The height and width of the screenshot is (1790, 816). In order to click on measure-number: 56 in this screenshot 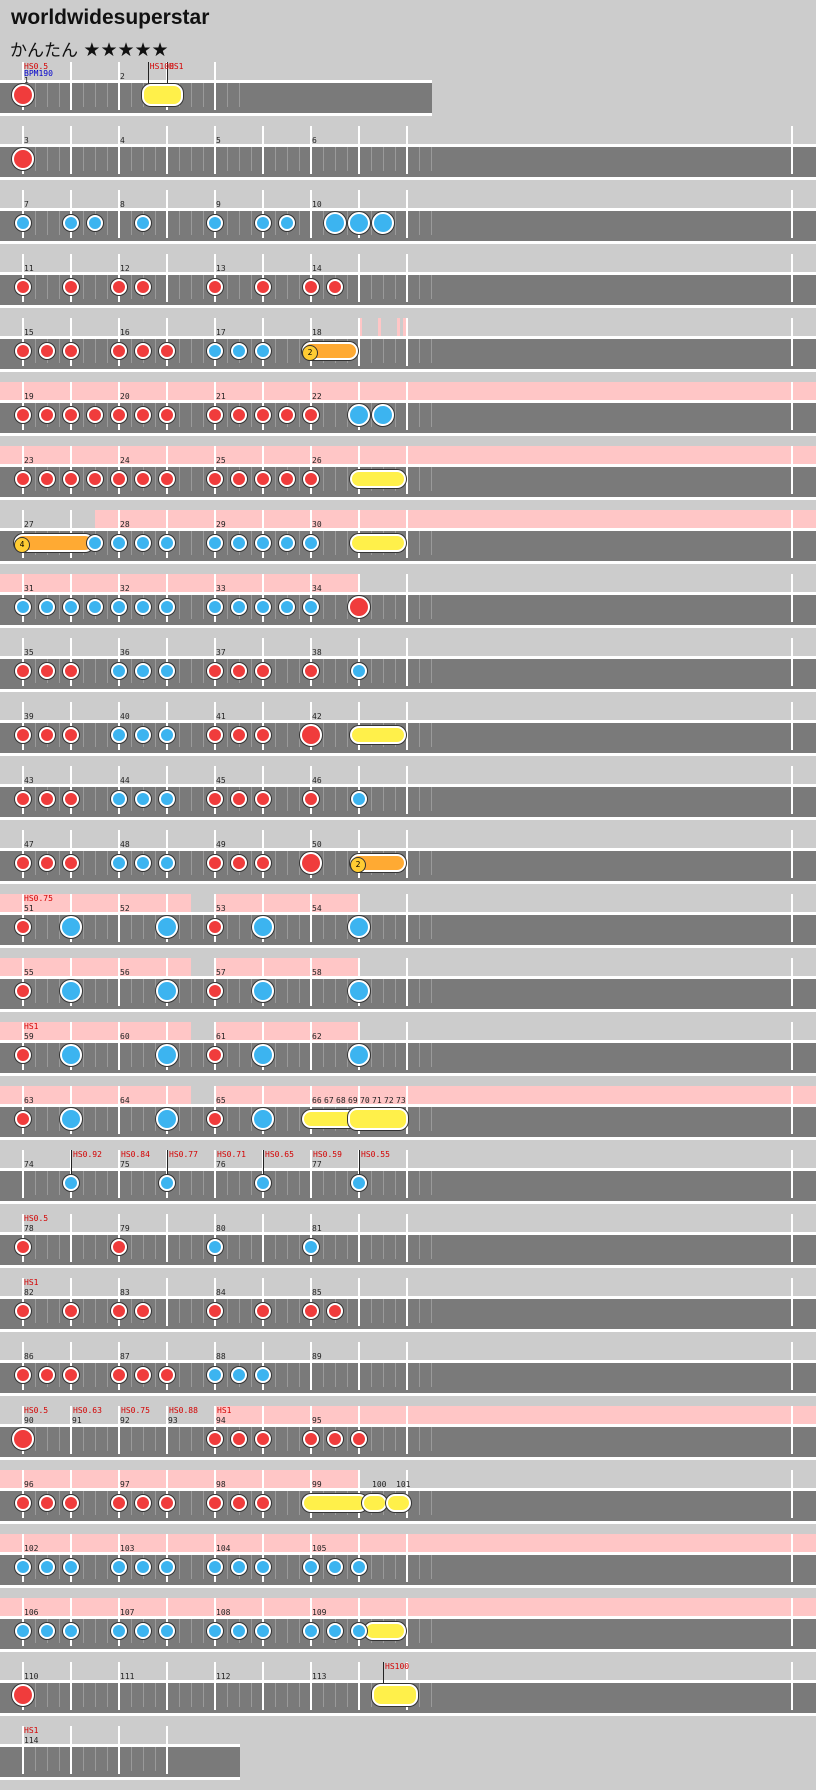, I will do `click(125, 972)`.